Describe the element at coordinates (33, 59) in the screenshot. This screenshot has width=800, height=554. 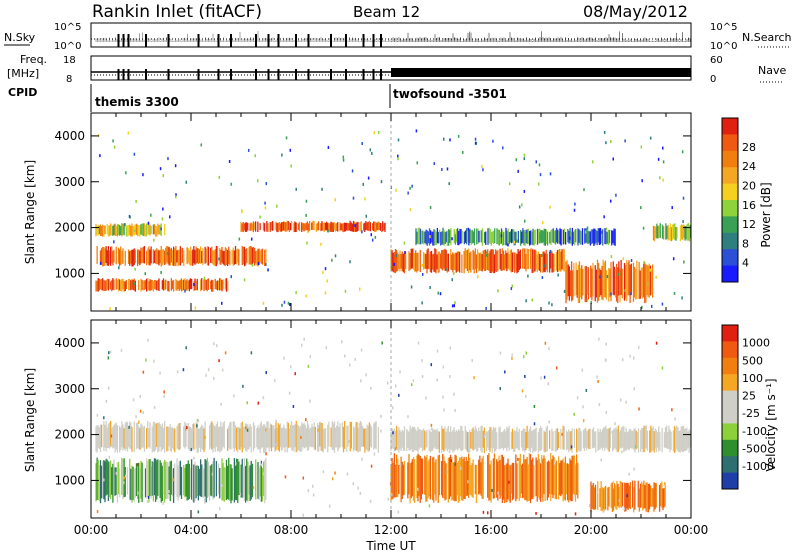
I see `freq-label-line1: Freq.` at that location.